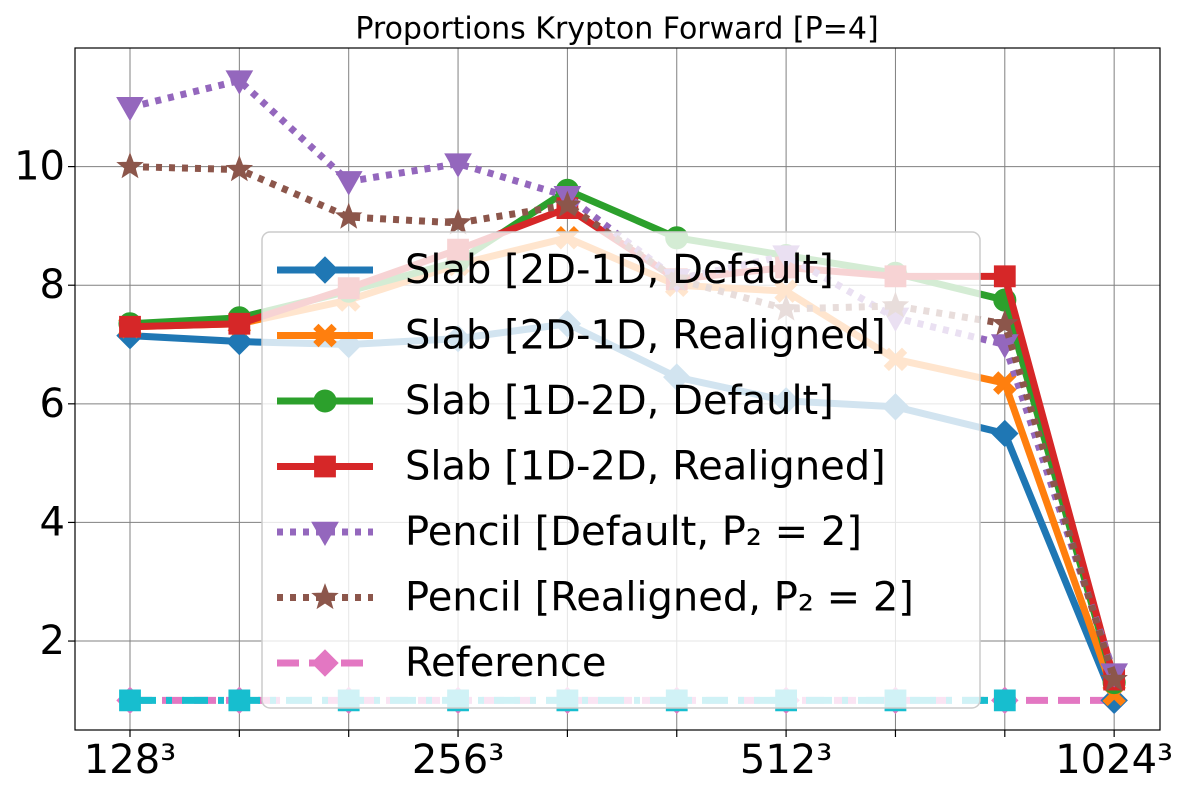  What do you see at coordinates (786, 760) in the screenshot?
I see `x-tick-label: 512³` at bounding box center [786, 760].